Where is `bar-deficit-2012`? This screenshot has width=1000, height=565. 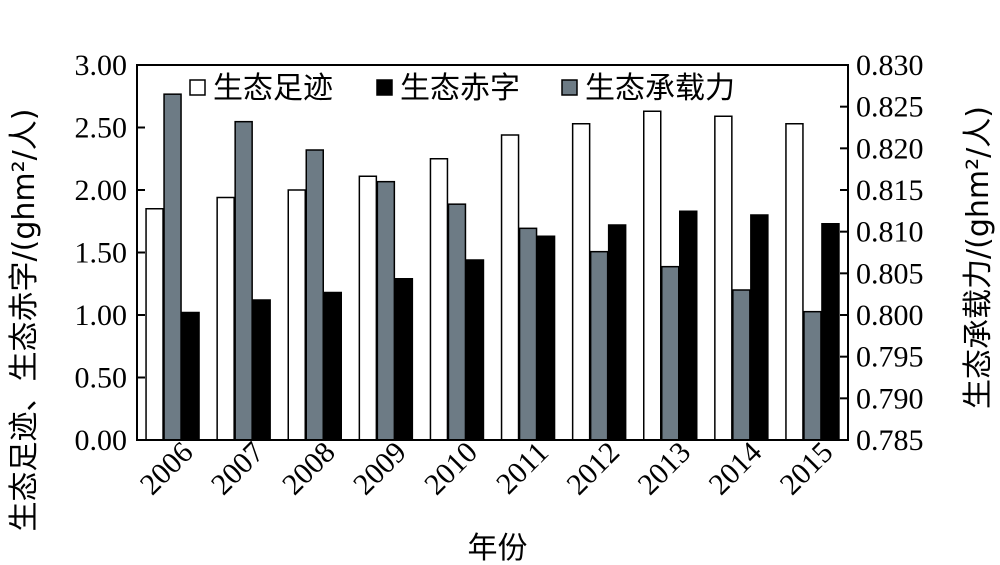
bar-deficit-2012 is located at coordinates (617, 332).